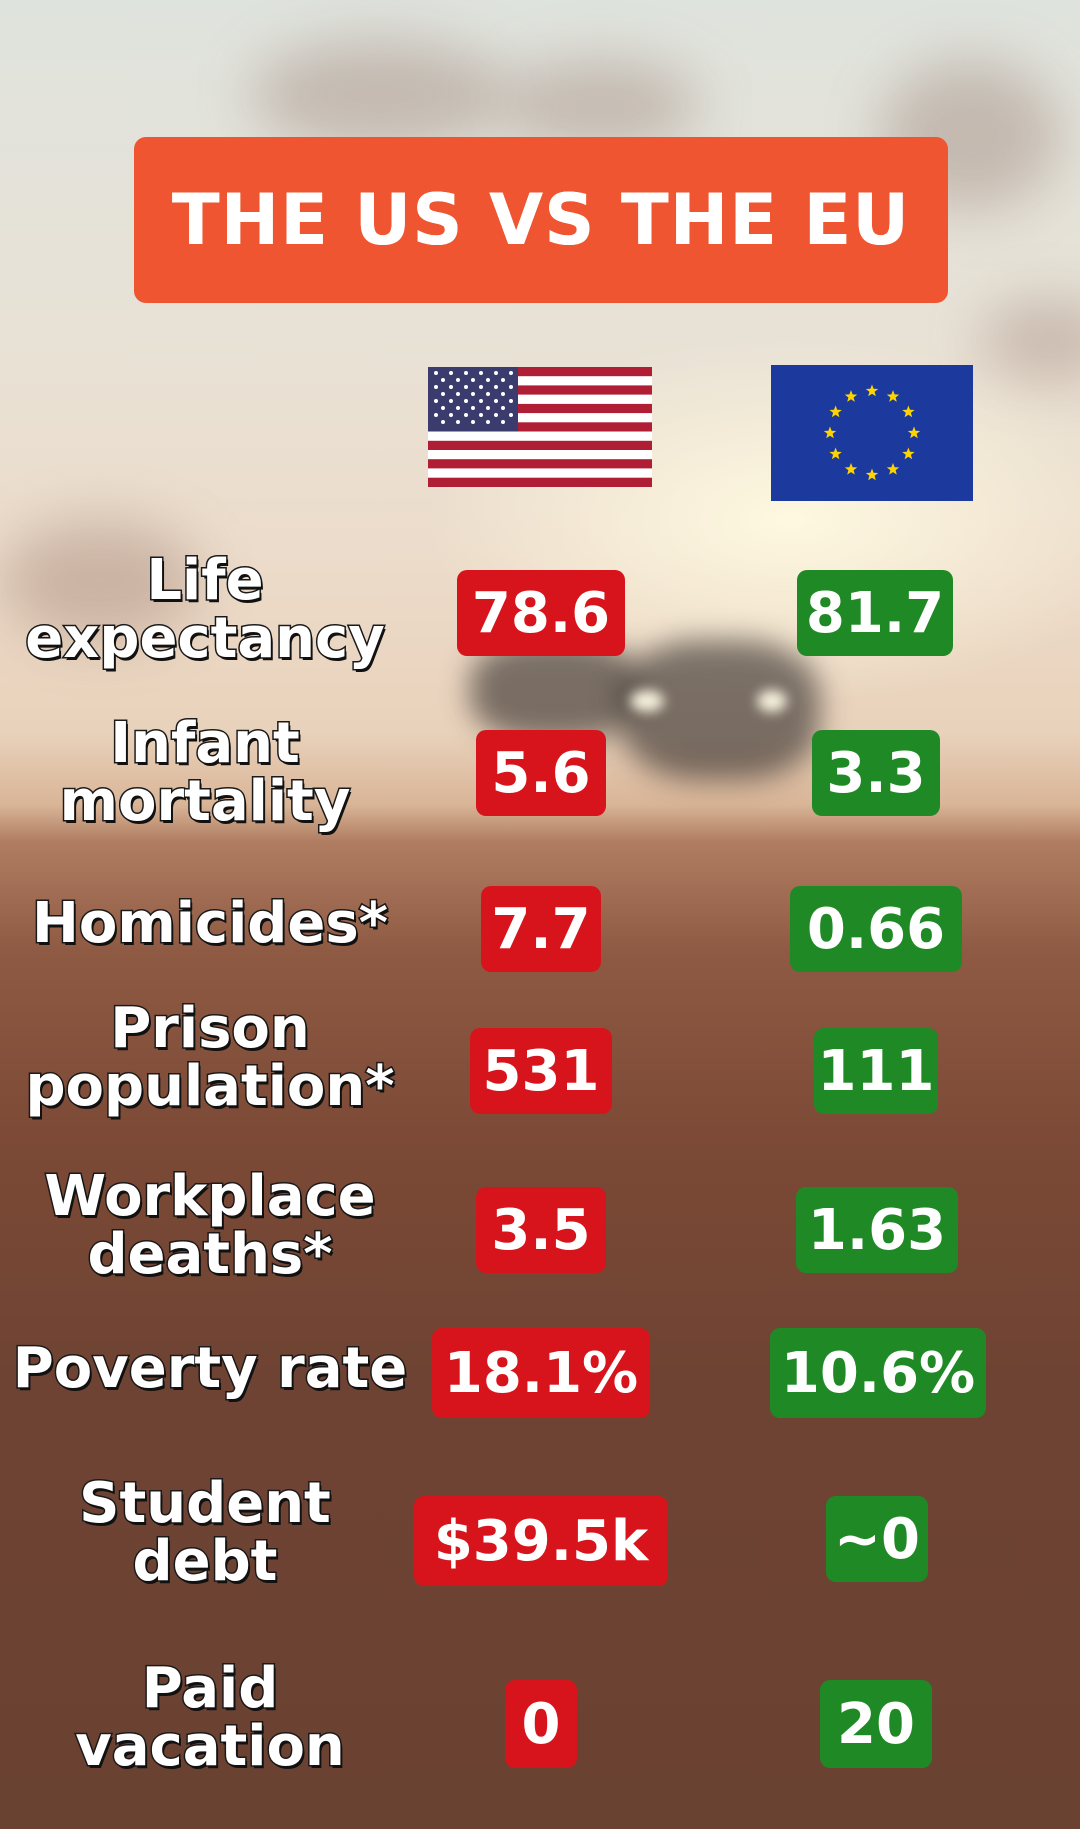  What do you see at coordinates (210, 1717) in the screenshot?
I see `row-label: Paid vacation` at bounding box center [210, 1717].